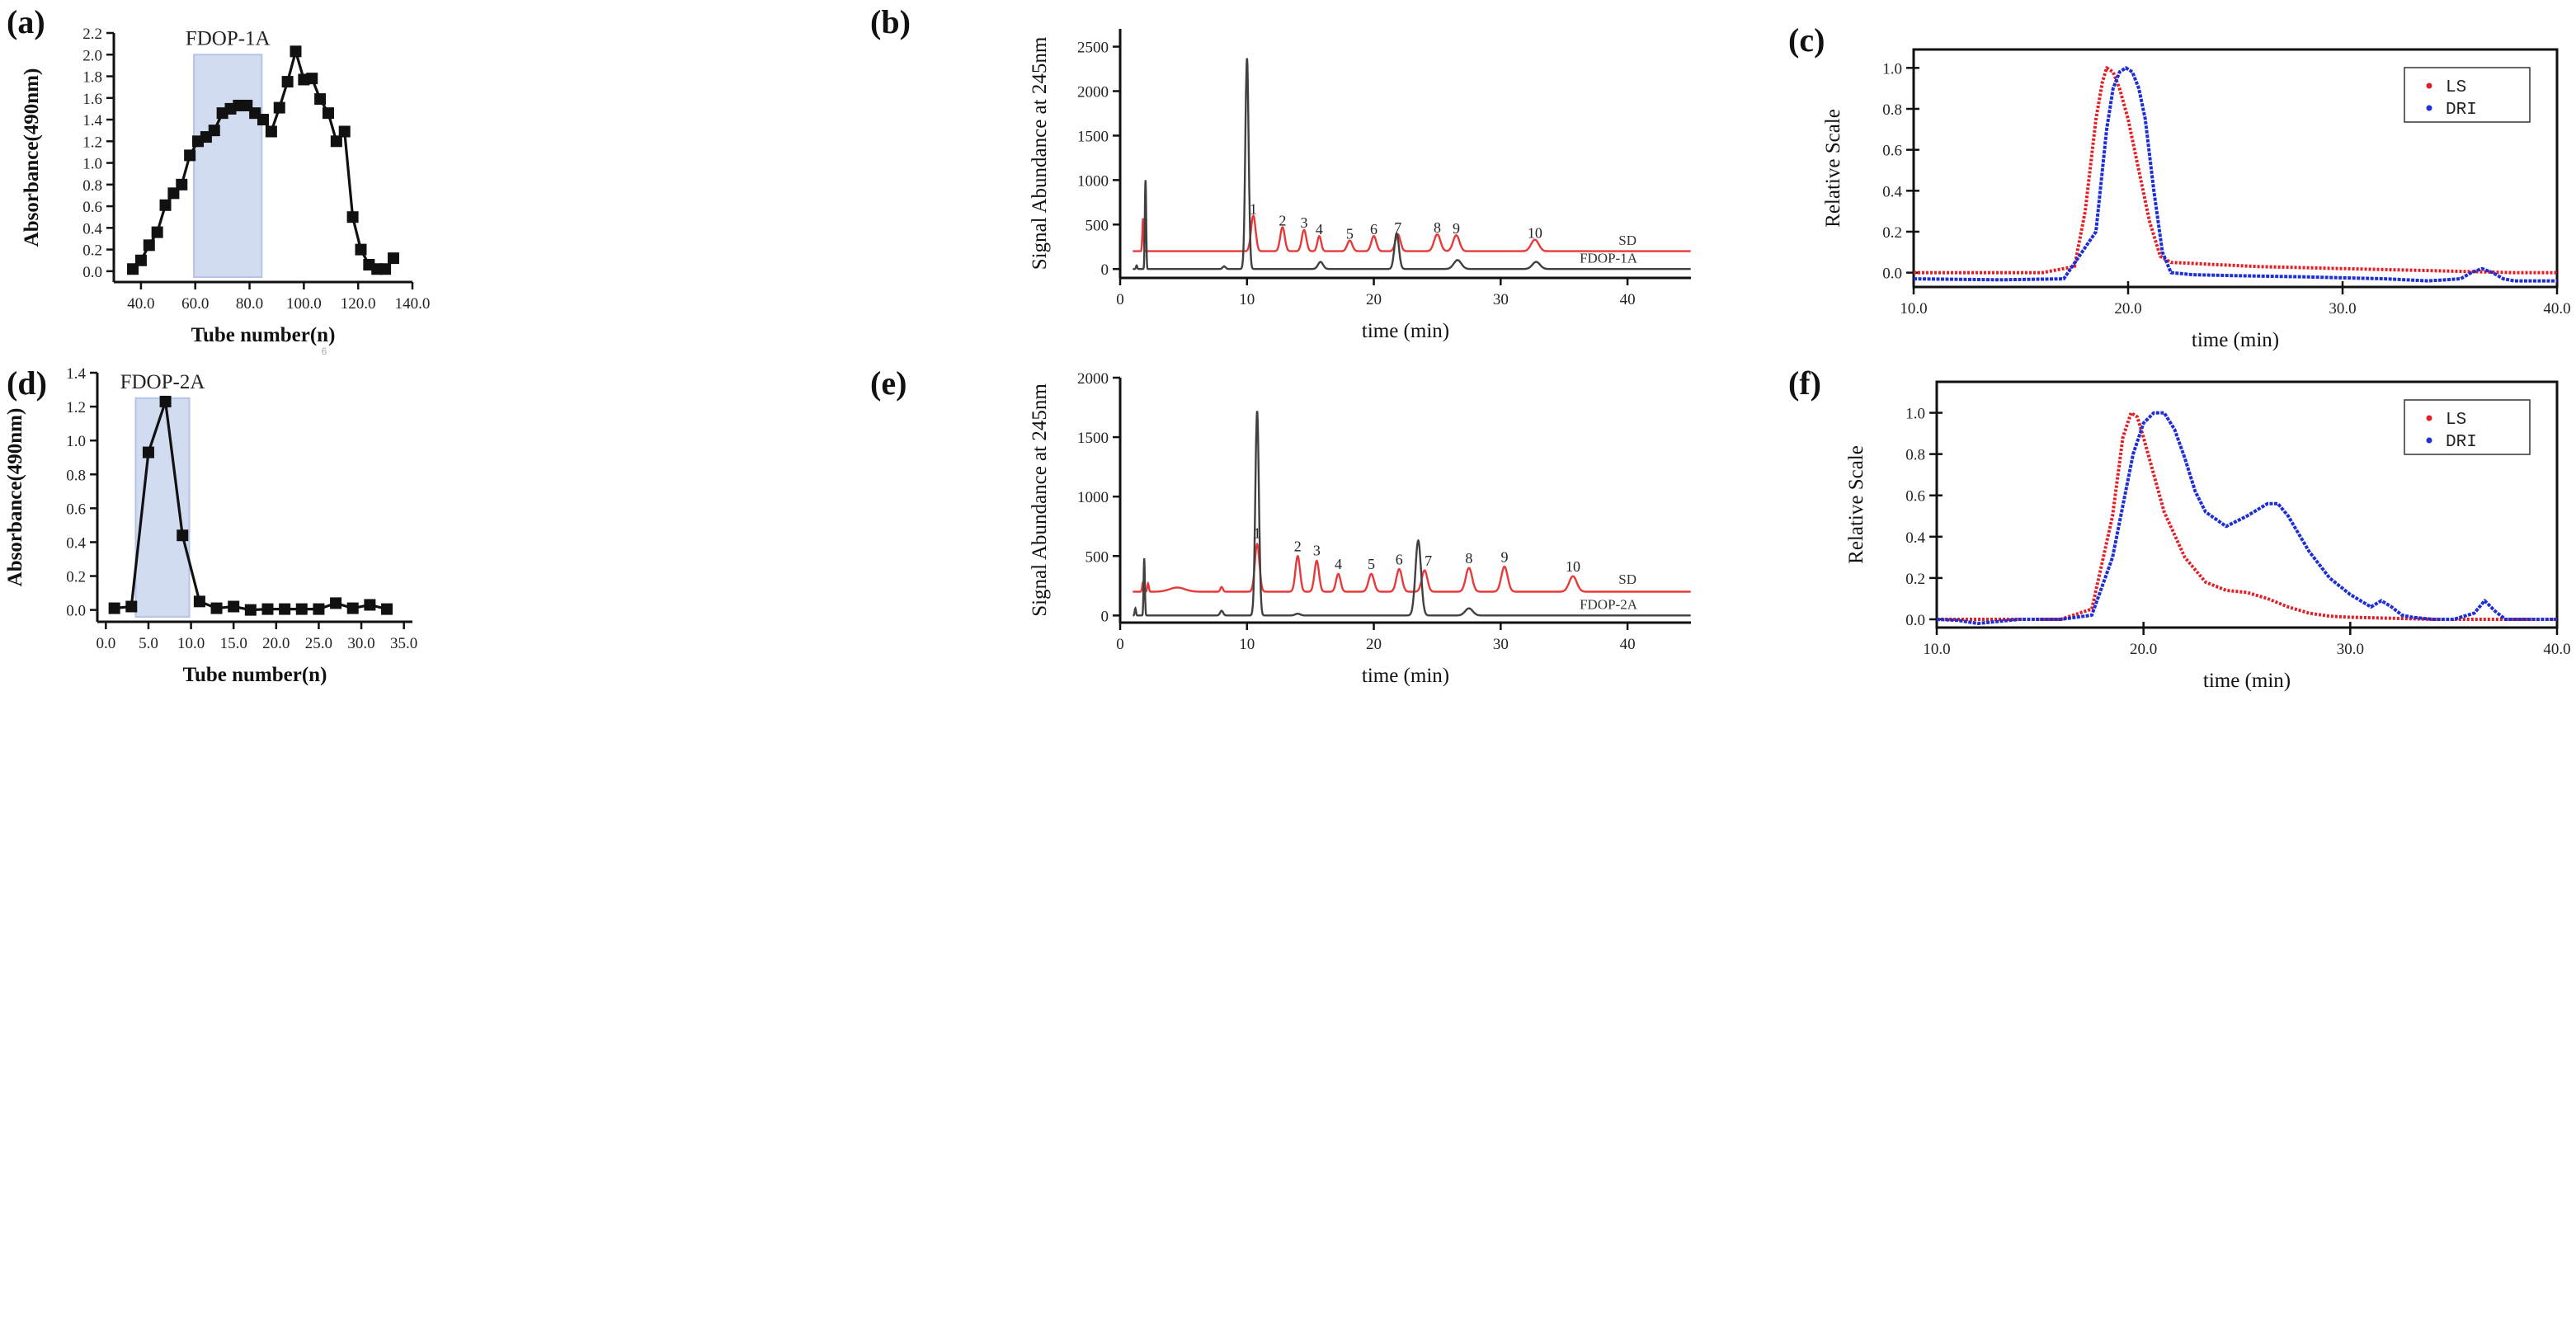 This screenshot has width=2576, height=1331. What do you see at coordinates (1405, 676) in the screenshot?
I see `x-axis-title: time (min)` at bounding box center [1405, 676].